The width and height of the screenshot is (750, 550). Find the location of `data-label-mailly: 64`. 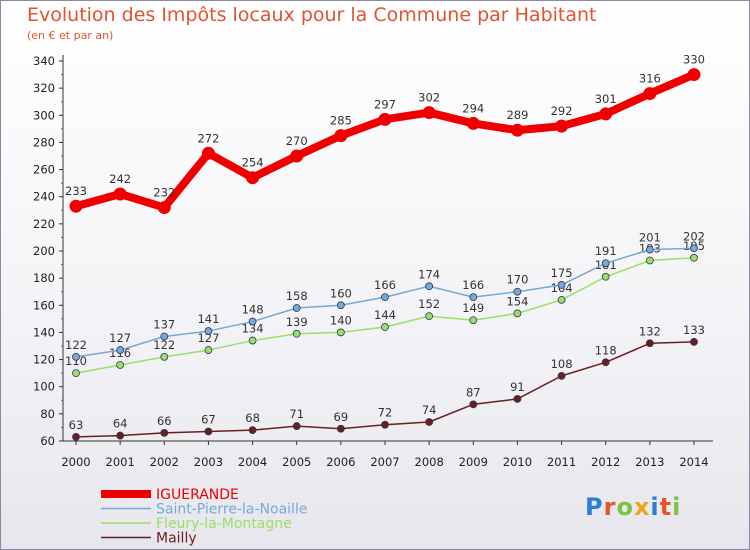

data-label-mailly: 64 is located at coordinates (120, 424).